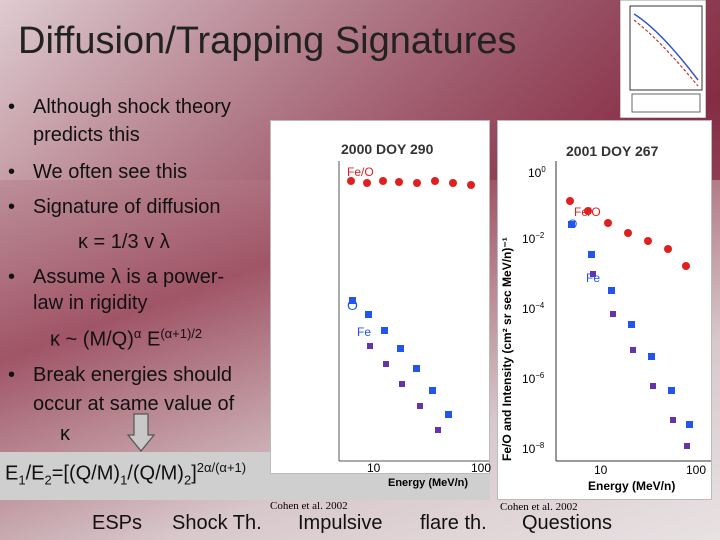 The height and width of the screenshot is (540, 720). I want to click on tick-exp: −6, so click(540, 375).